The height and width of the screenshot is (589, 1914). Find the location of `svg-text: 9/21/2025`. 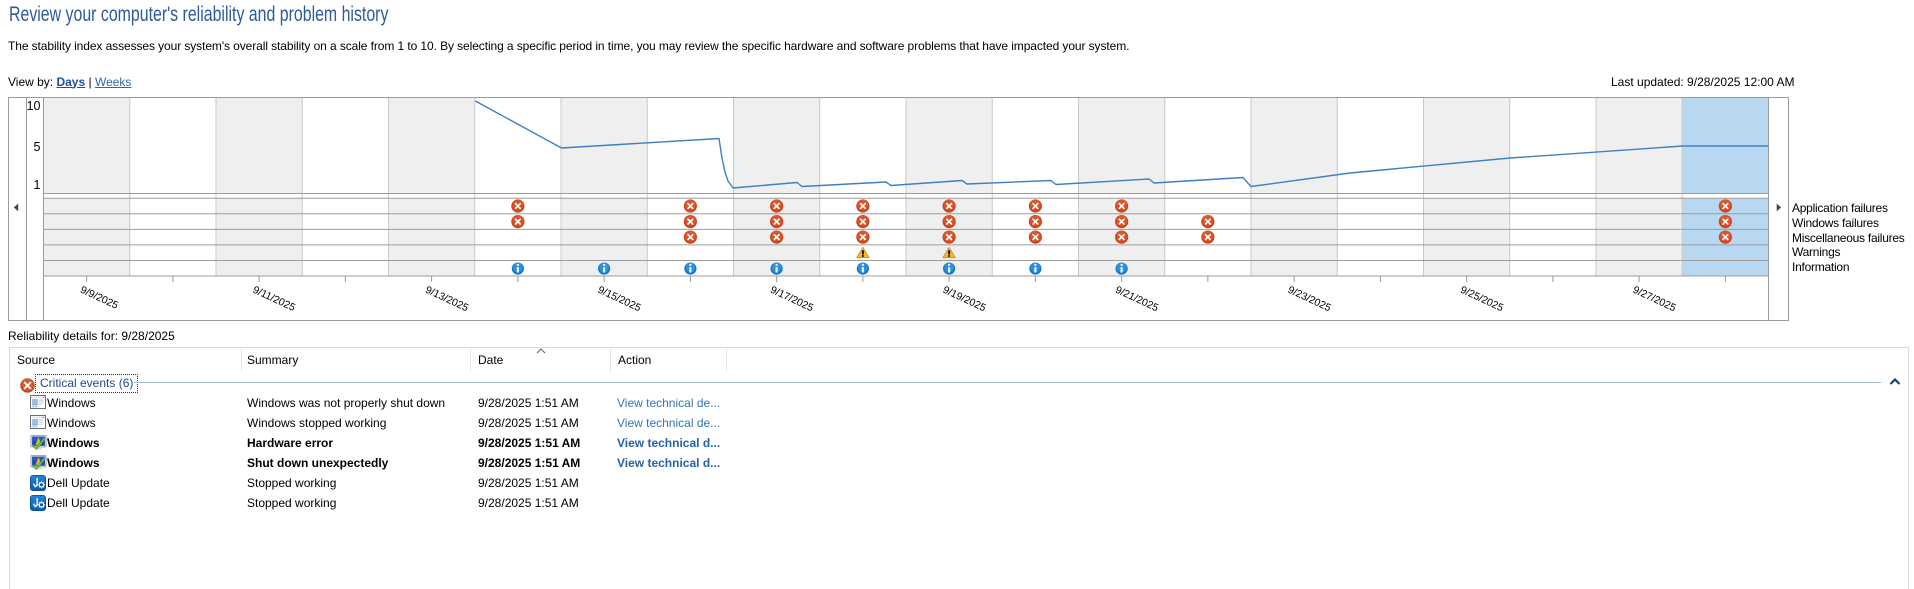

svg-text: 9/21/2025 is located at coordinates (1136, 300).